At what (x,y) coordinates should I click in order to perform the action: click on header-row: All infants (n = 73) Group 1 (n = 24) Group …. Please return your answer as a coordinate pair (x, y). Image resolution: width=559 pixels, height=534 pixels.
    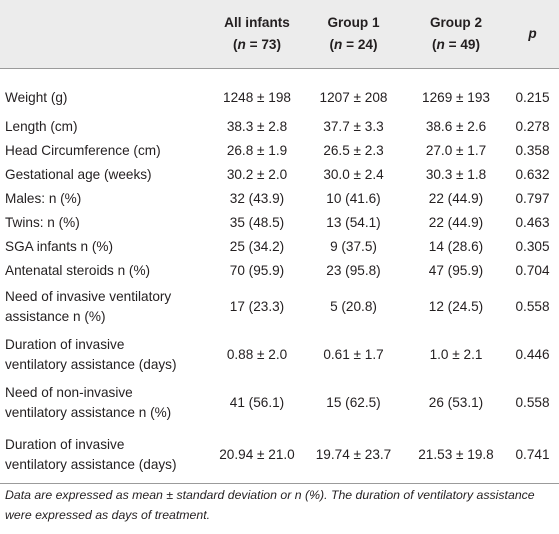
    Looking at the image, I should click on (279, 34).